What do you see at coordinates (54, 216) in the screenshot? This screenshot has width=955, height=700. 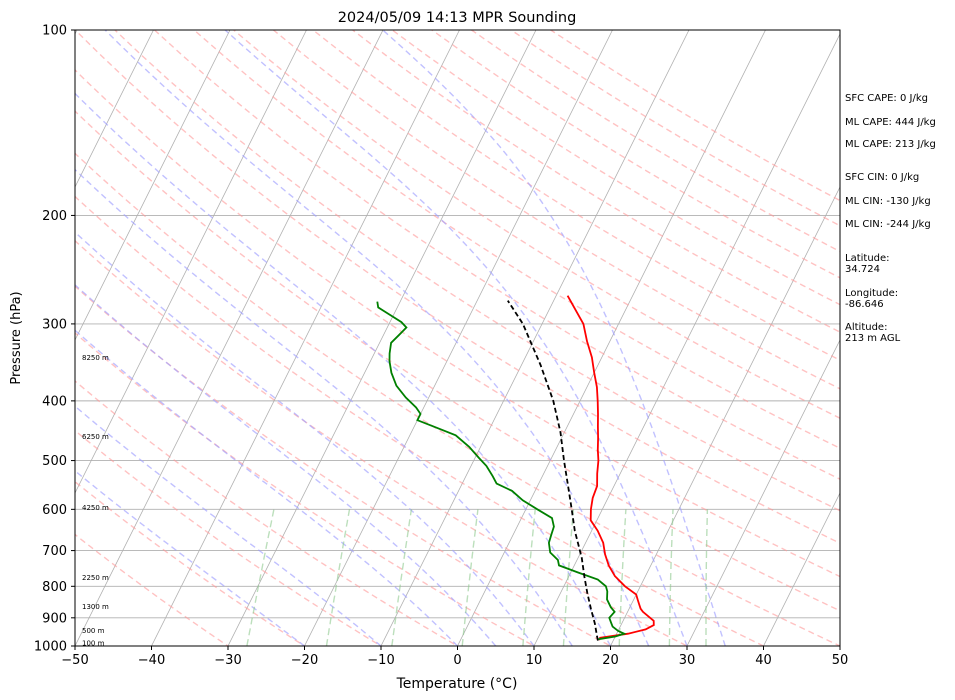 I see `y-tick-label-8: 200` at bounding box center [54, 216].